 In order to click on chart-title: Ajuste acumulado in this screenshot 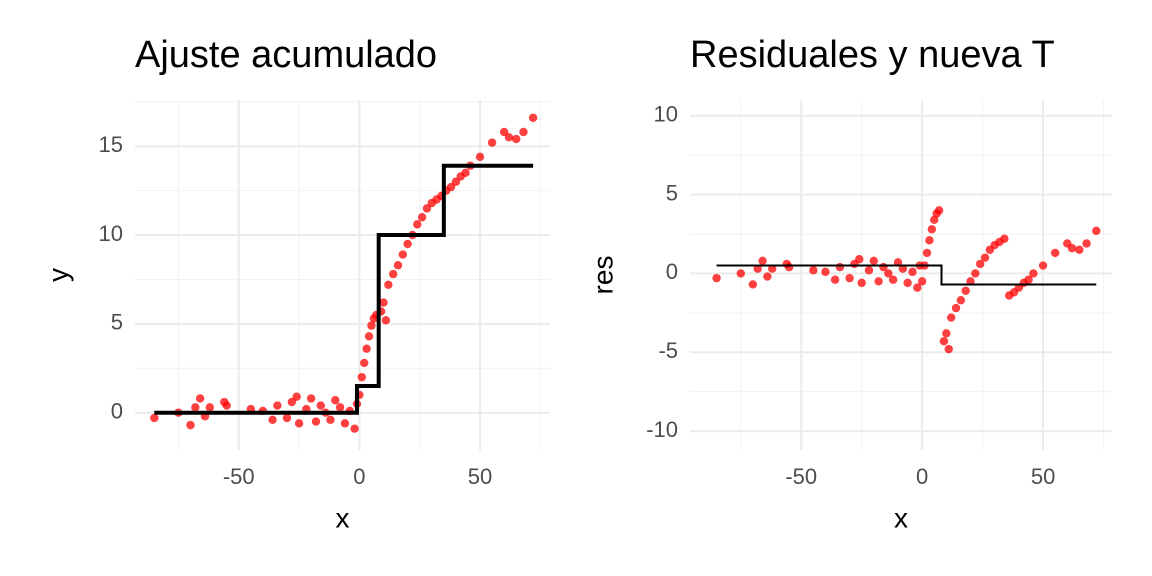, I will do `click(286, 55)`.